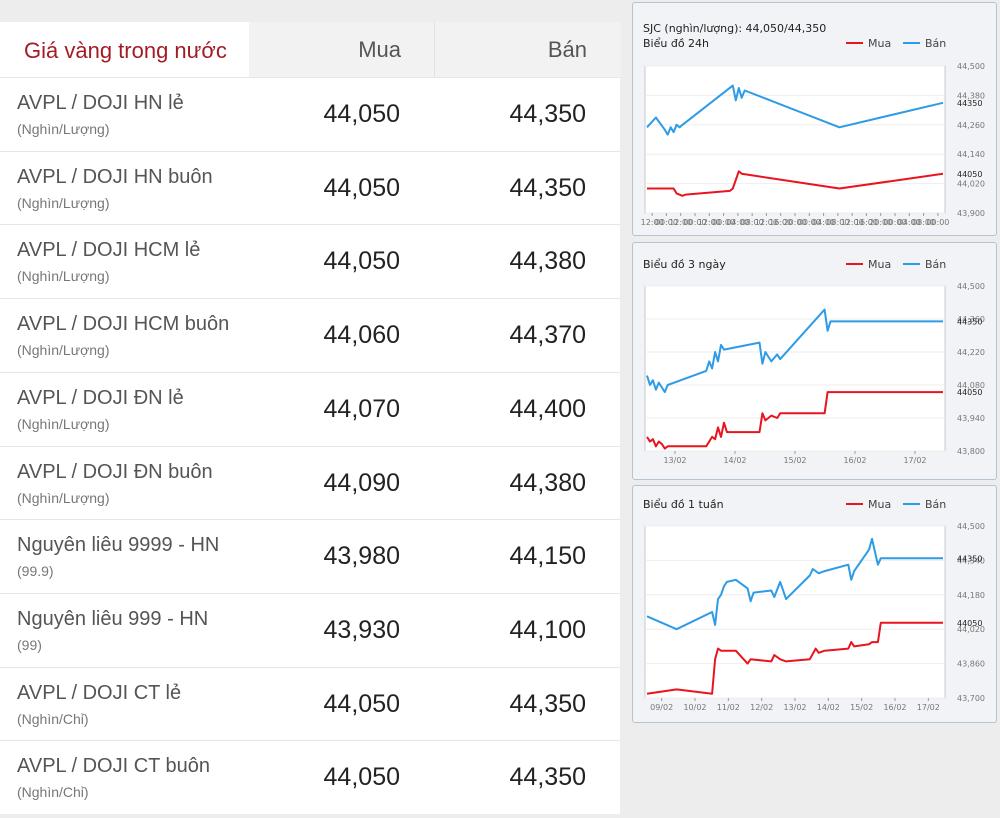  Describe the element at coordinates (547, 408) in the screenshot. I see `sell-price: 44,400` at that location.